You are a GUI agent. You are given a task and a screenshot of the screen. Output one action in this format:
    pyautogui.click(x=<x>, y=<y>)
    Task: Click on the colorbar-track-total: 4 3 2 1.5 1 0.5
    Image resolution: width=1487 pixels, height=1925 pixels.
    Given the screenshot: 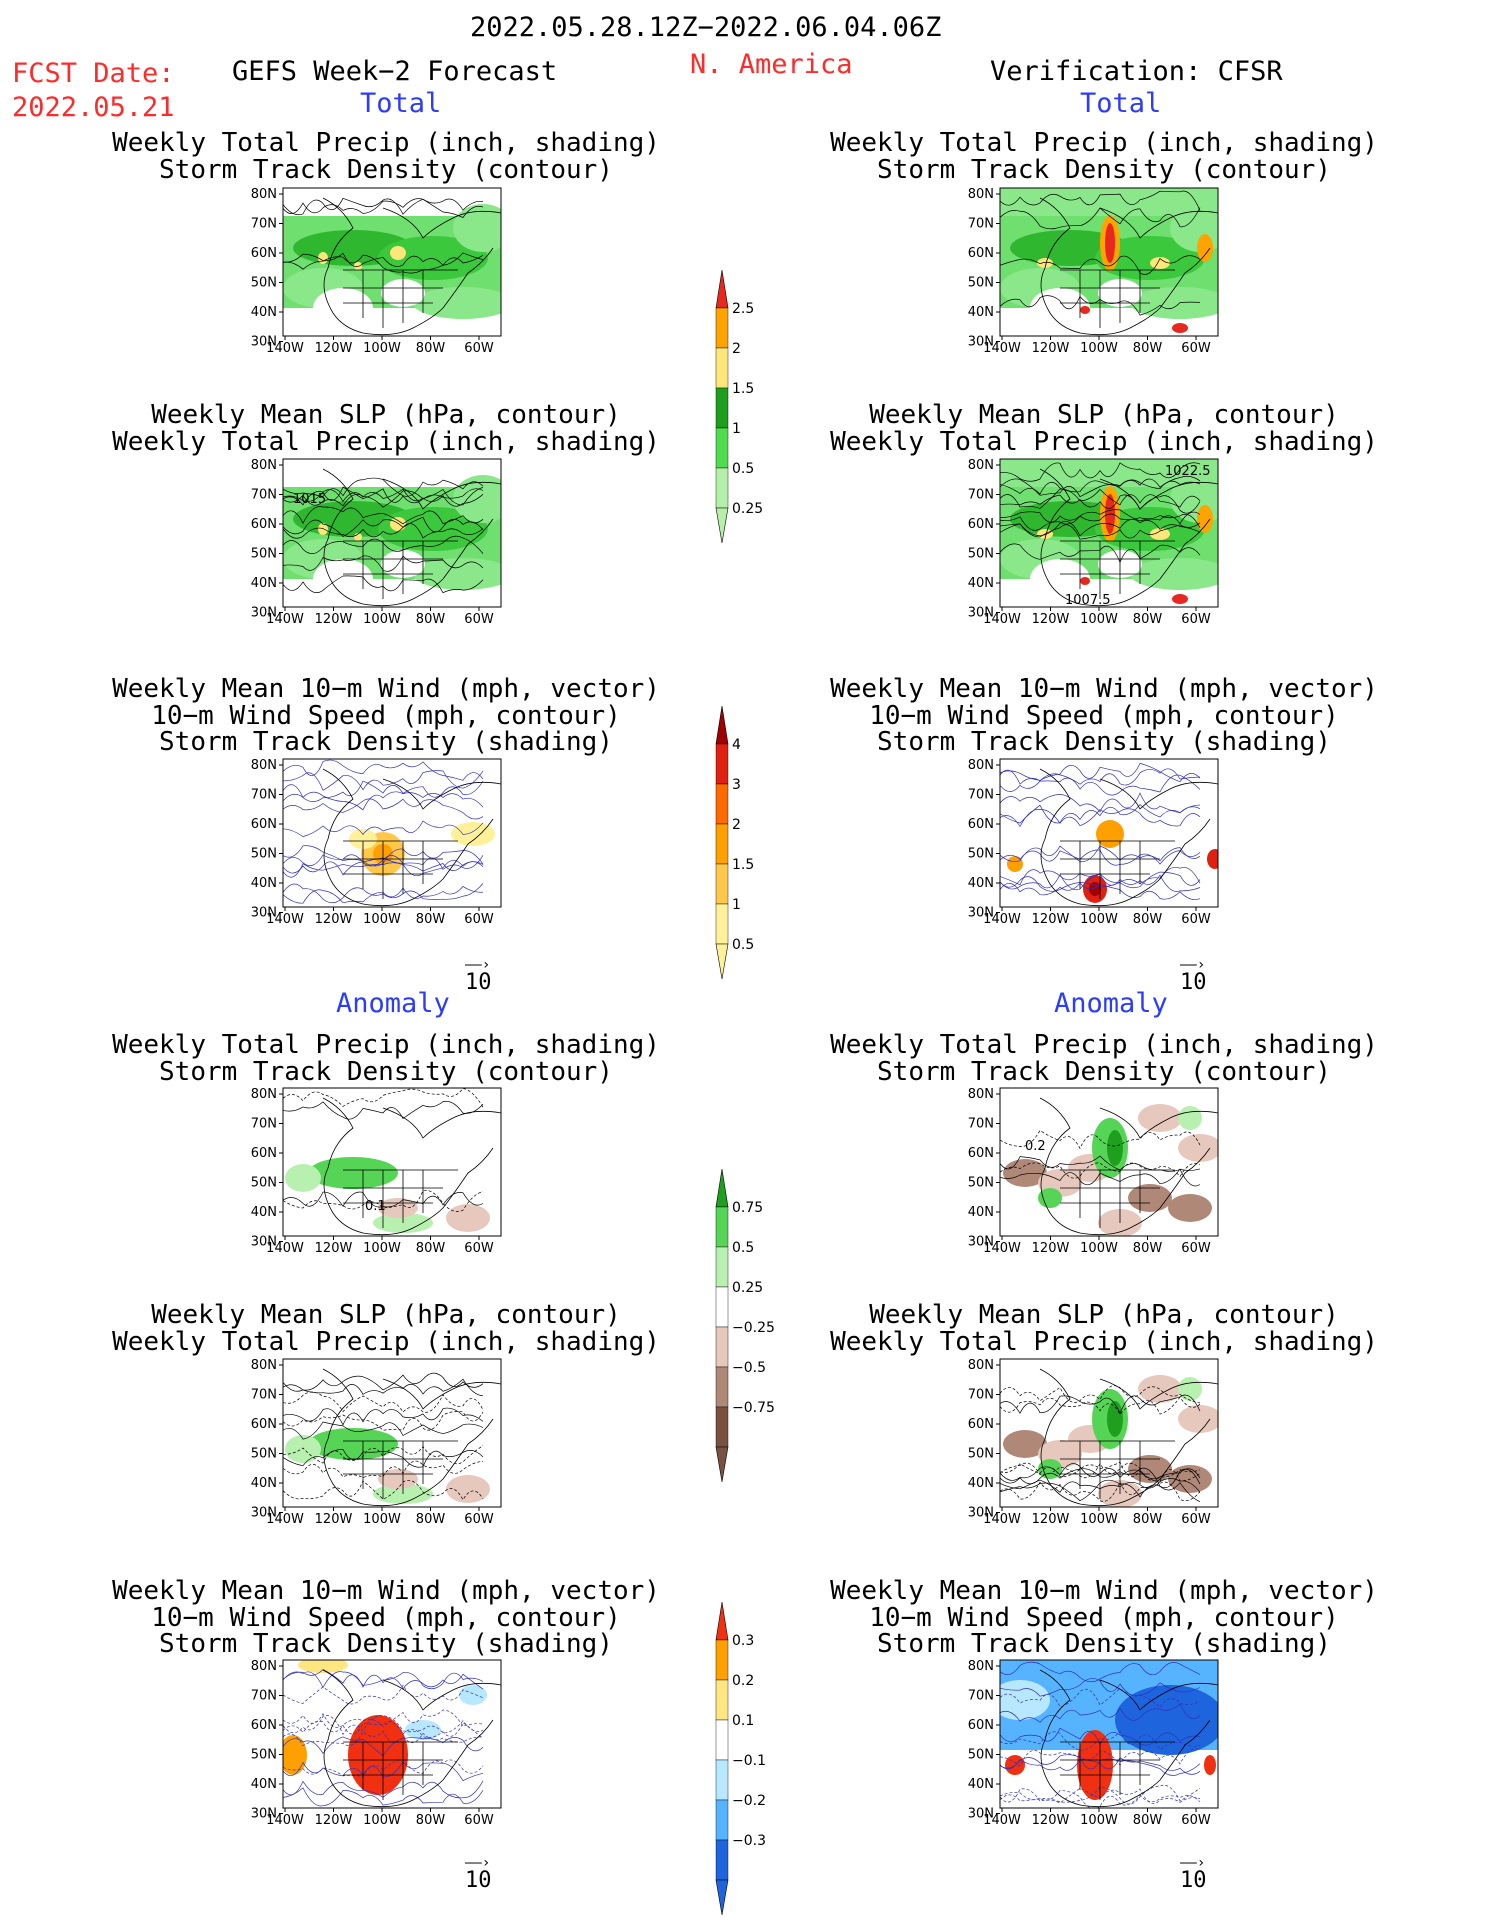 What is the action you would take?
    pyautogui.click(x=750, y=846)
    